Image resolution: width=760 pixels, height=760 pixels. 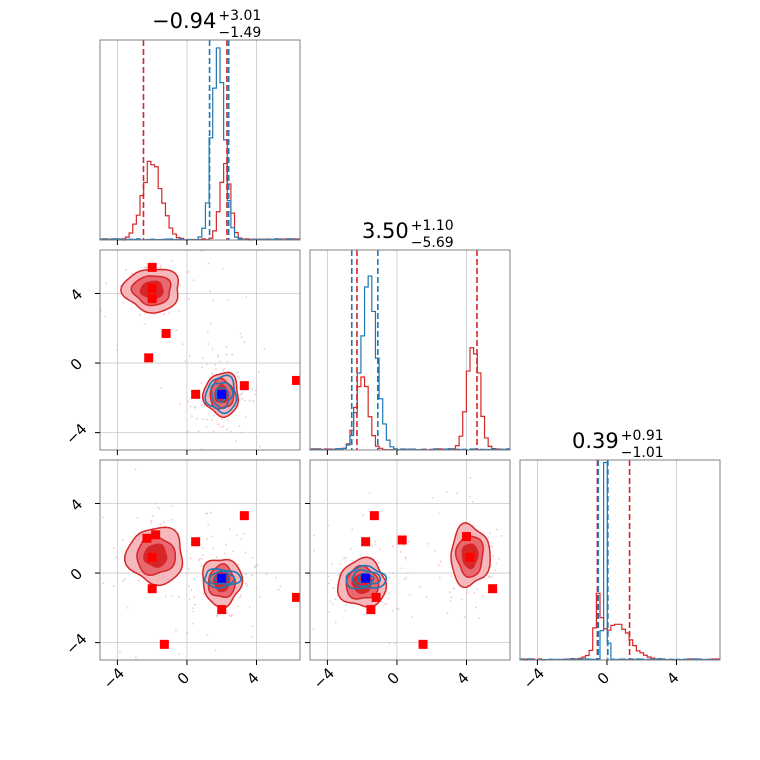 What do you see at coordinates (534, 678) in the screenshot?
I see `x-tick-label: −4` at bounding box center [534, 678].